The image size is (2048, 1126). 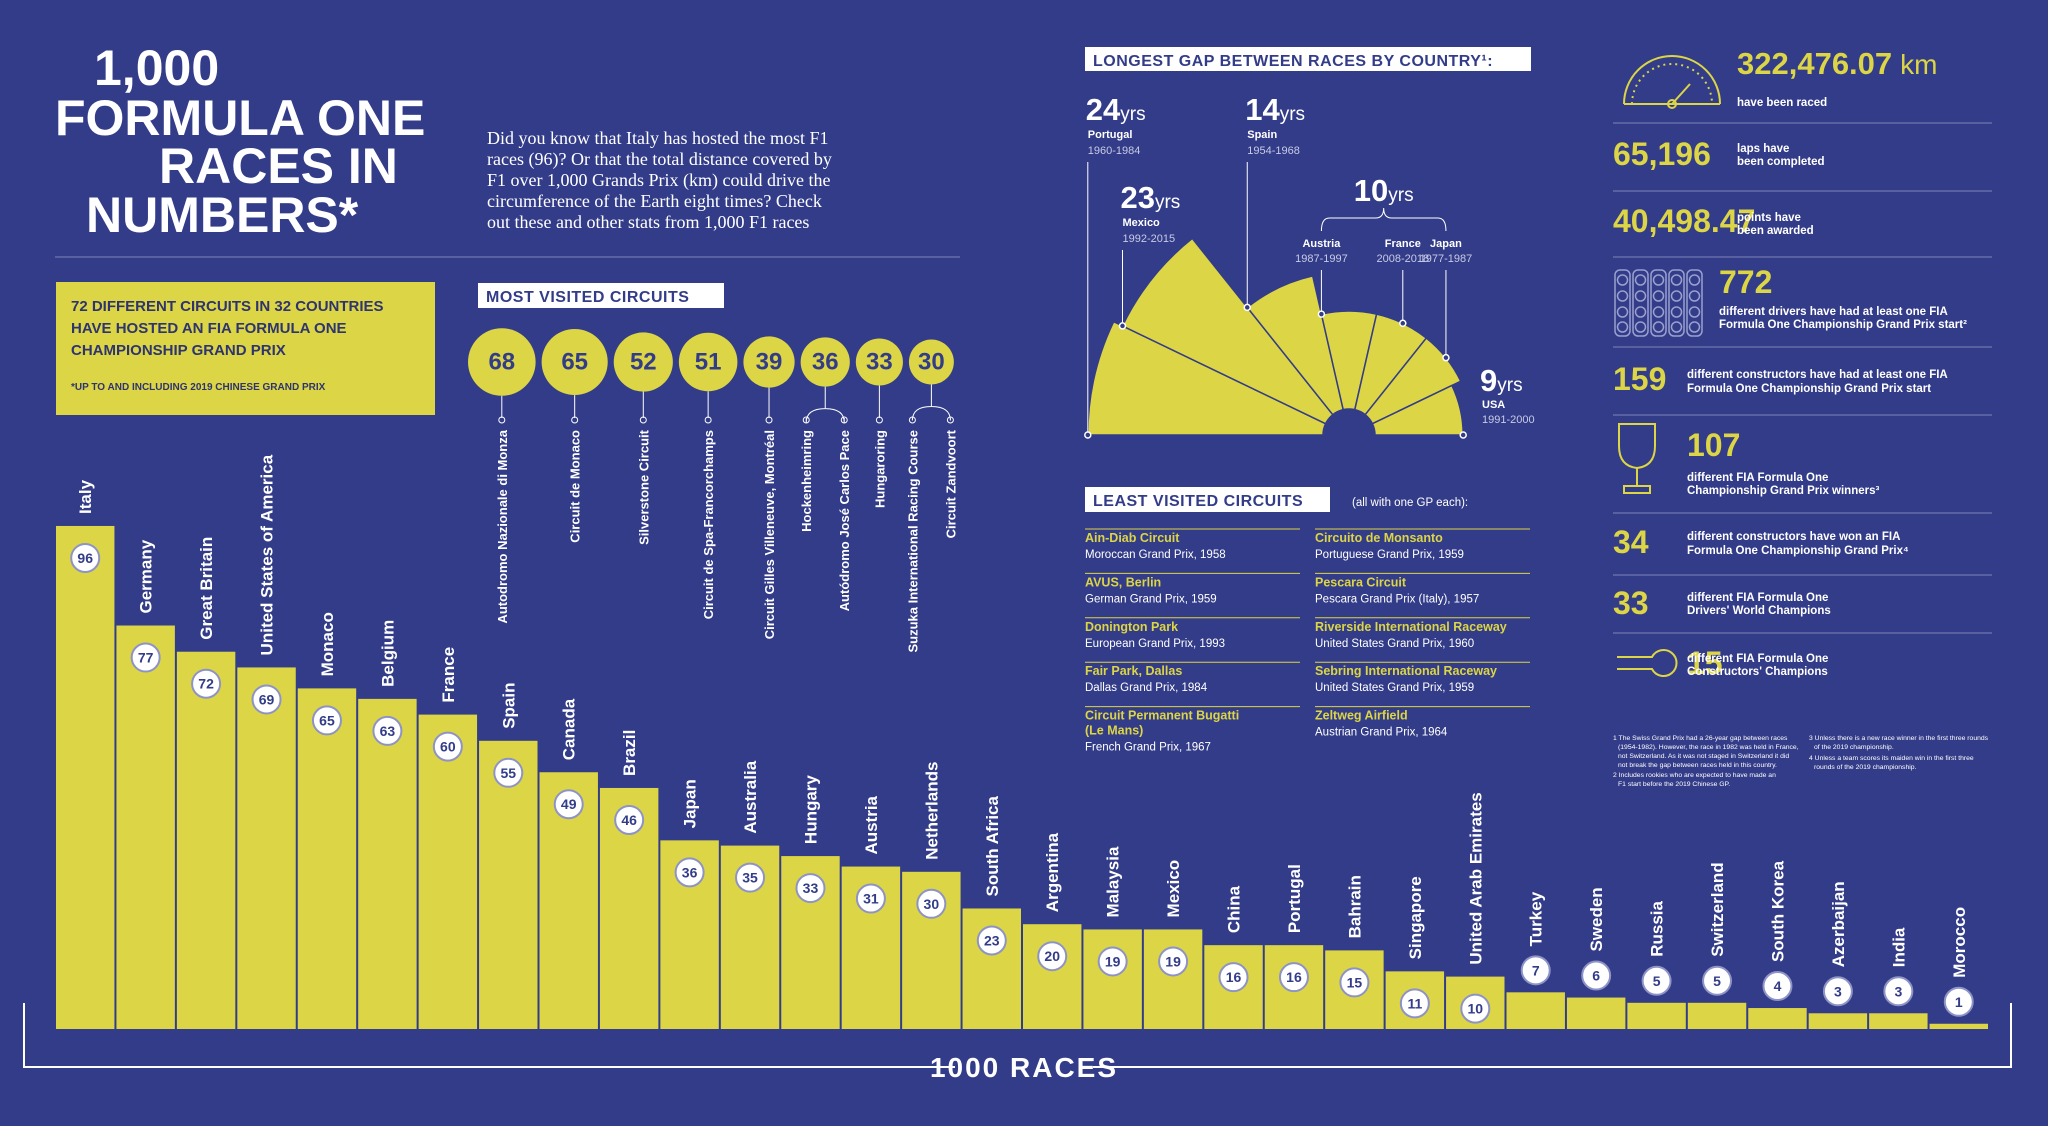 I want to click on circuit-event: Austrian Grand Prix, 1964, so click(x=1381, y=733).